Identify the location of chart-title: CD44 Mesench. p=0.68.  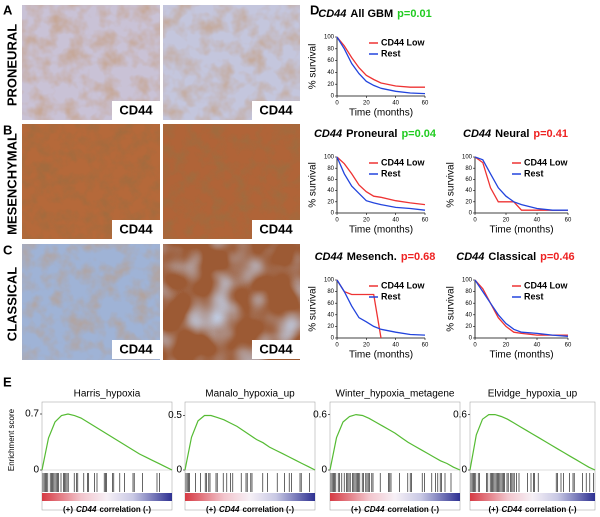
(375, 257).